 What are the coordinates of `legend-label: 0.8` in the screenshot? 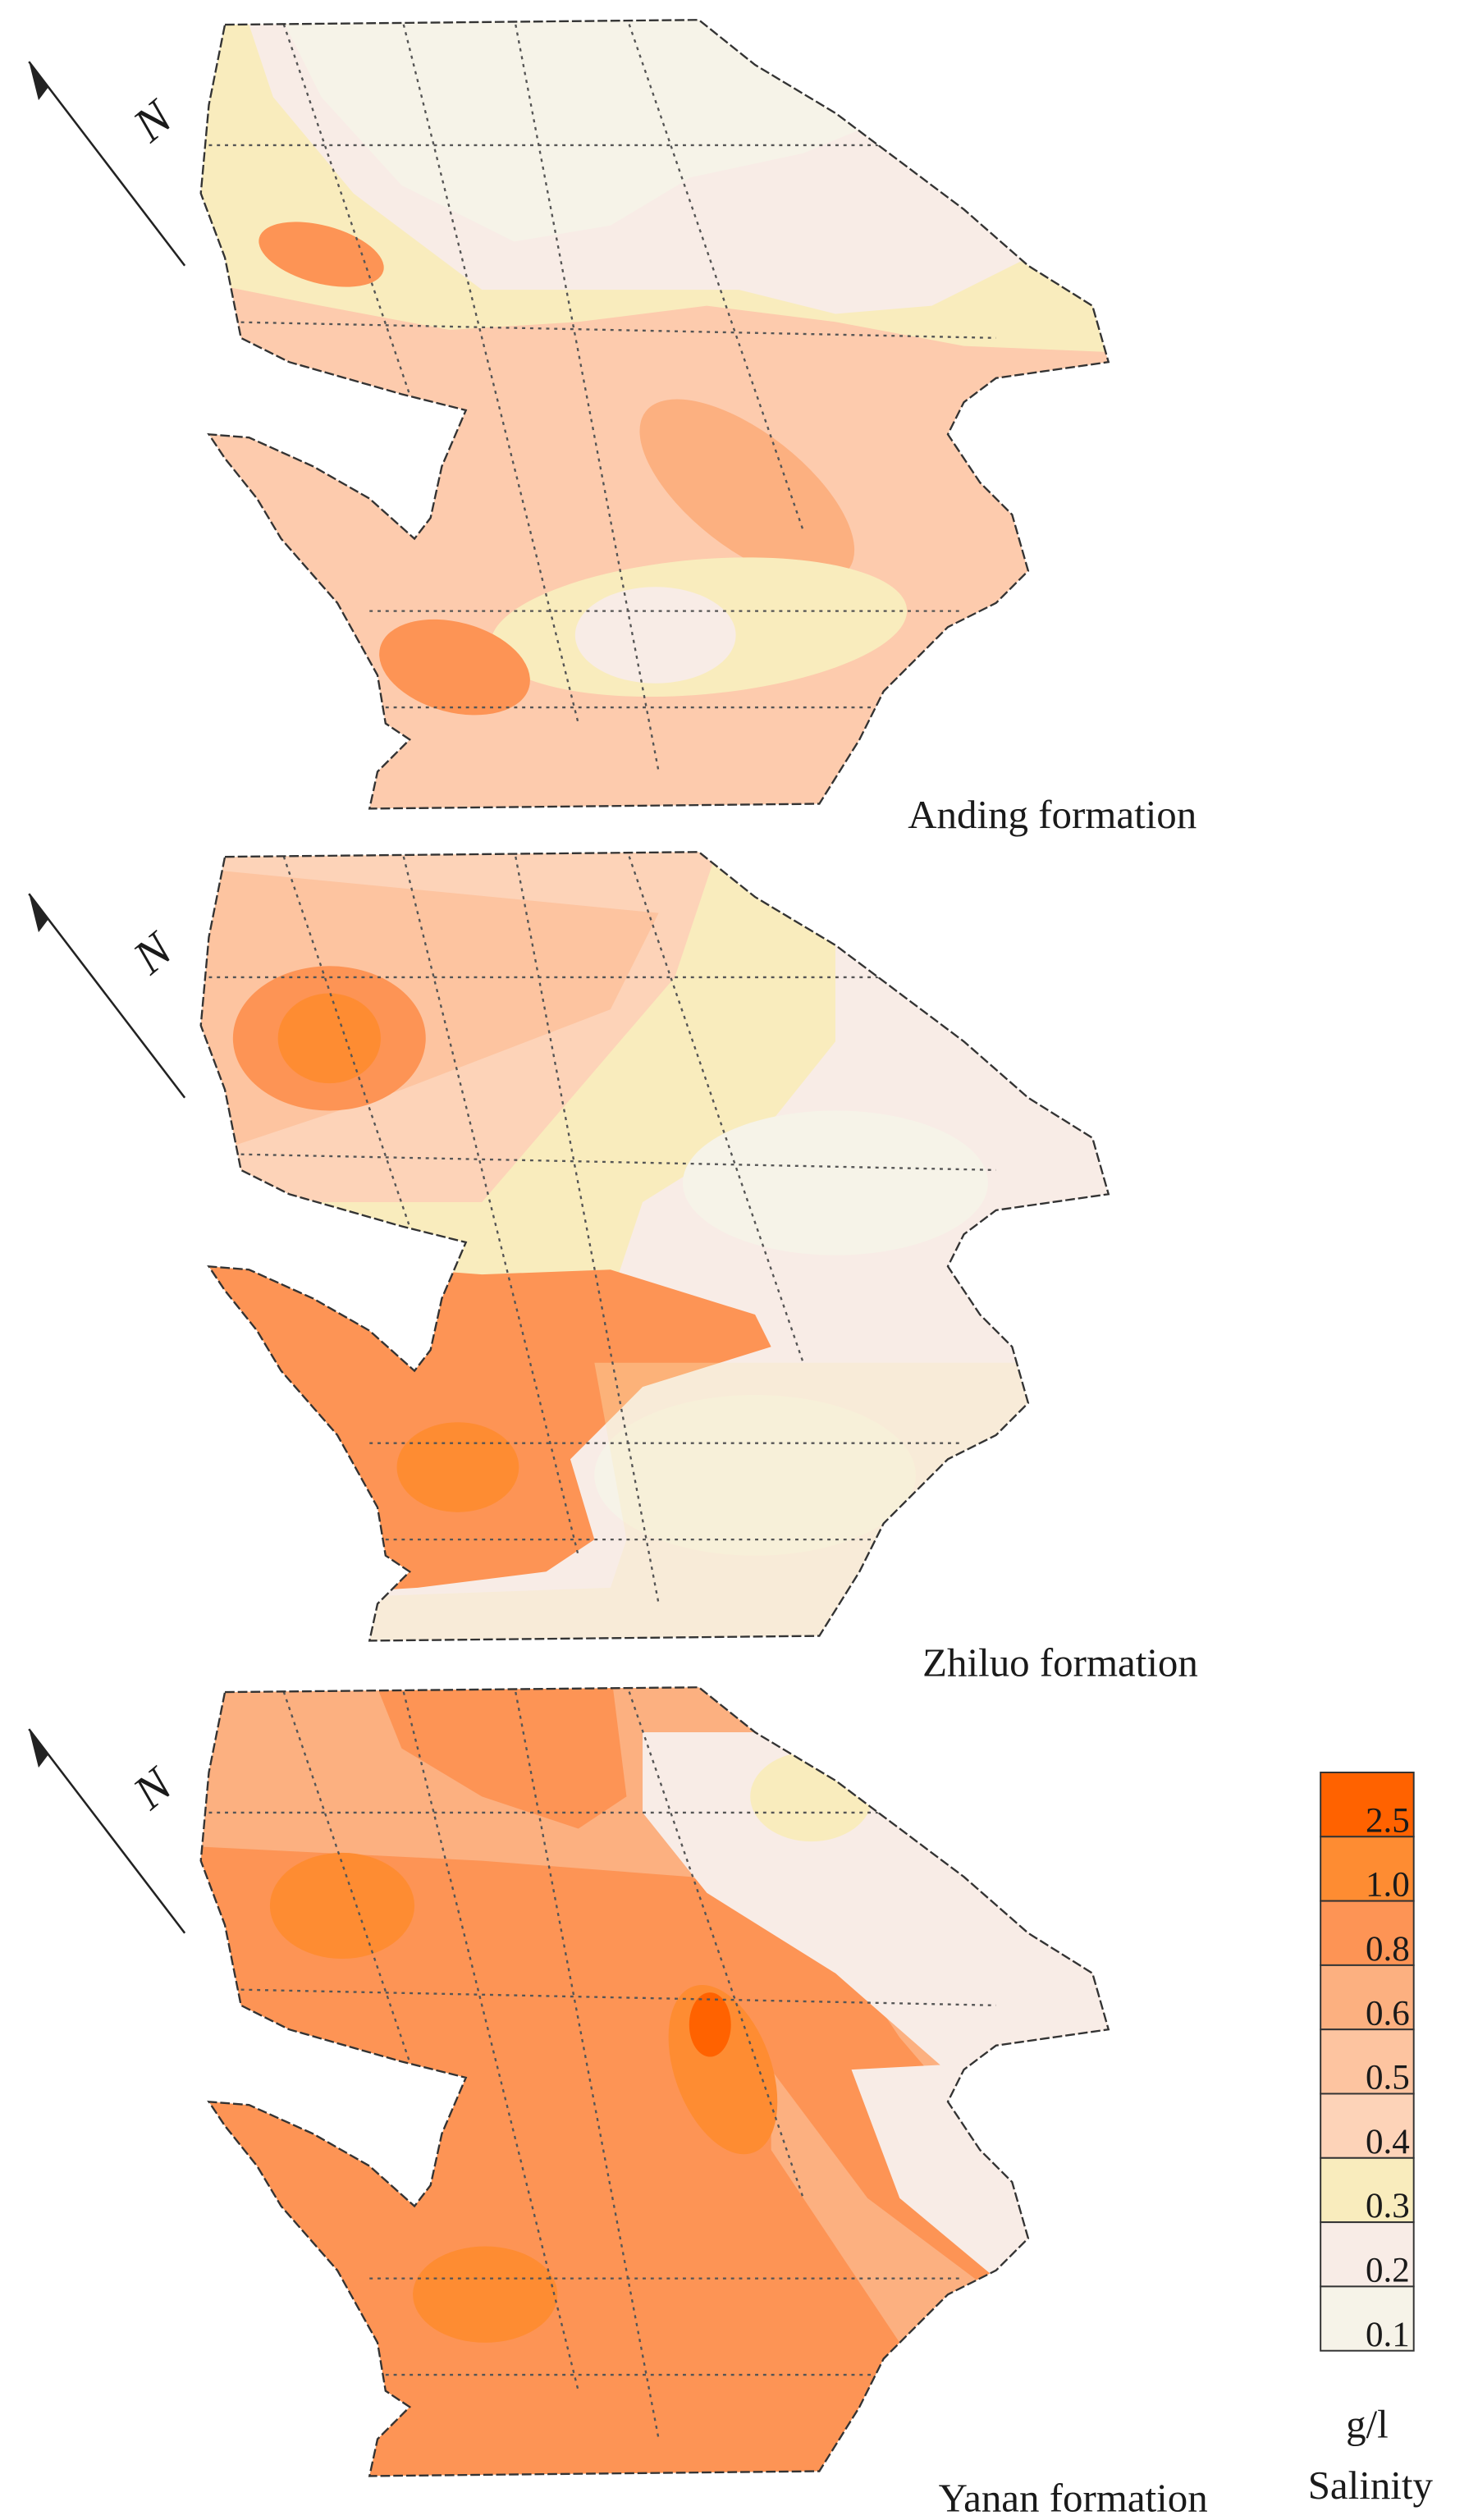 It's located at (1388, 1949).